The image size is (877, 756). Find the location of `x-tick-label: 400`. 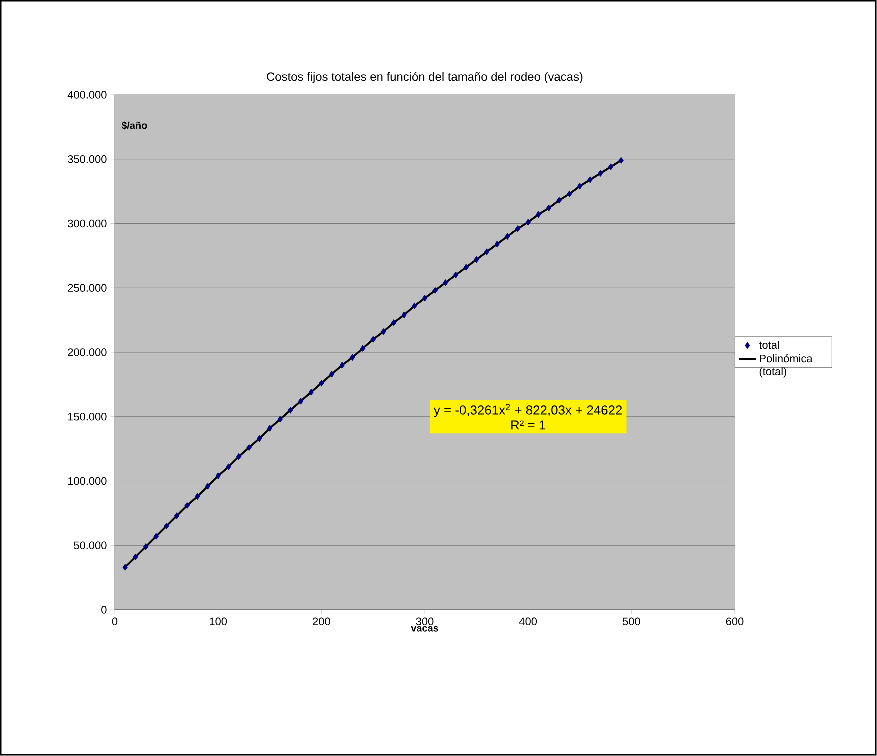

x-tick-label: 400 is located at coordinates (528, 622).